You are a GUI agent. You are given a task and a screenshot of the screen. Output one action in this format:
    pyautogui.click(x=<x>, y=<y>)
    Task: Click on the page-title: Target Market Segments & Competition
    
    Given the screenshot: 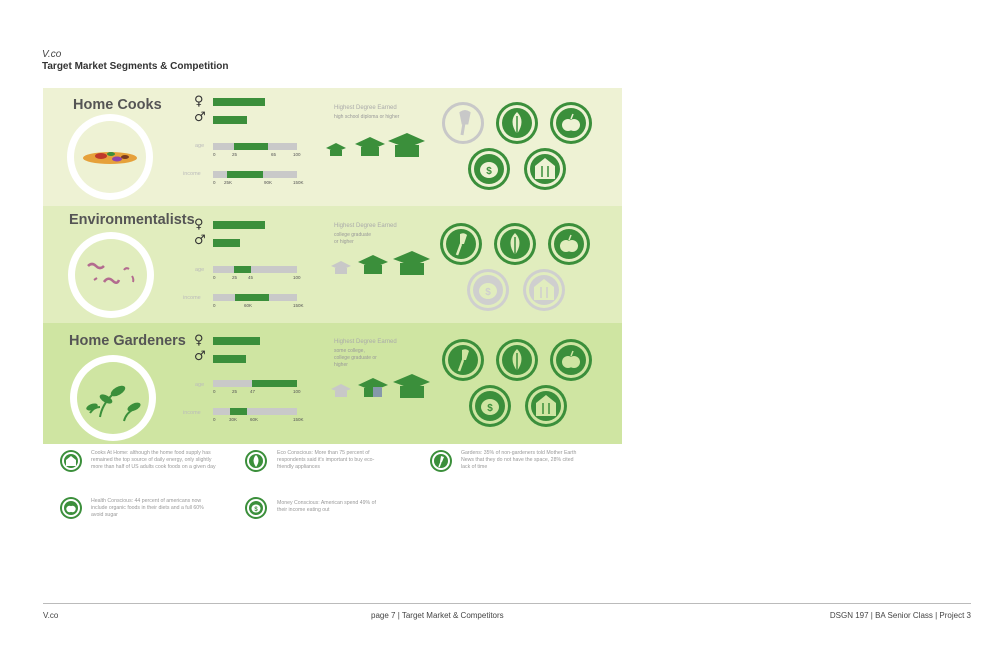 What is the action you would take?
    pyautogui.click(x=135, y=66)
    